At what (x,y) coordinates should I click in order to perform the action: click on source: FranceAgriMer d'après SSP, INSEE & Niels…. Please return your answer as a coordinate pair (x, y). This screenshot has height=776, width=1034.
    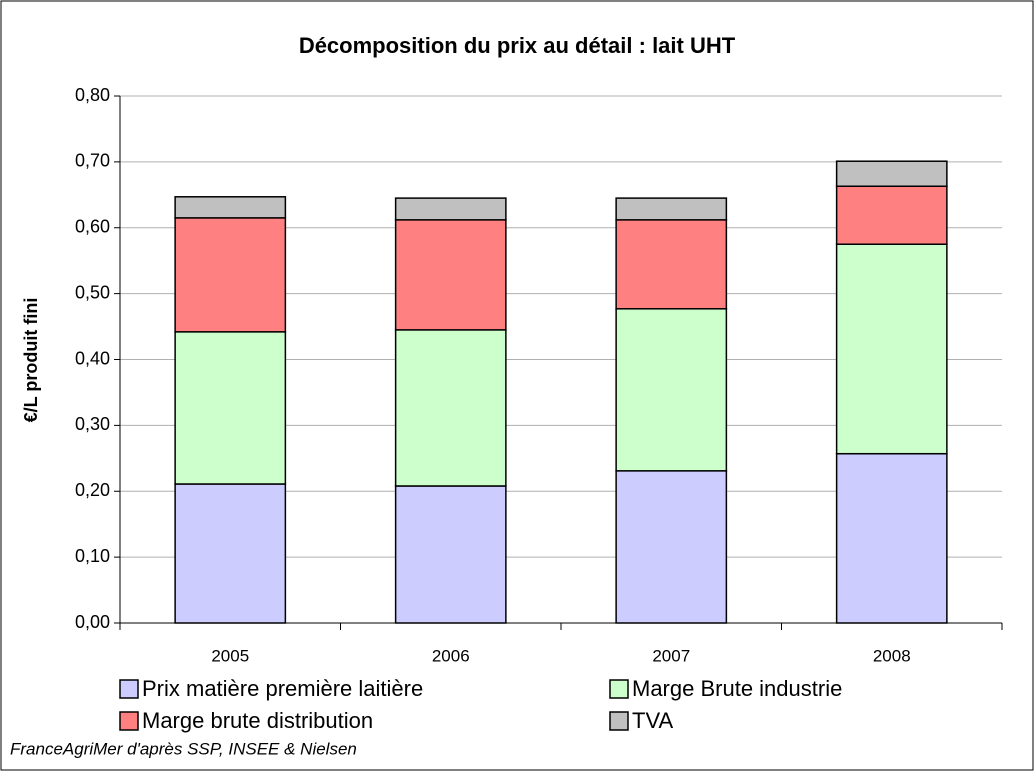
    Looking at the image, I should click on (183, 748).